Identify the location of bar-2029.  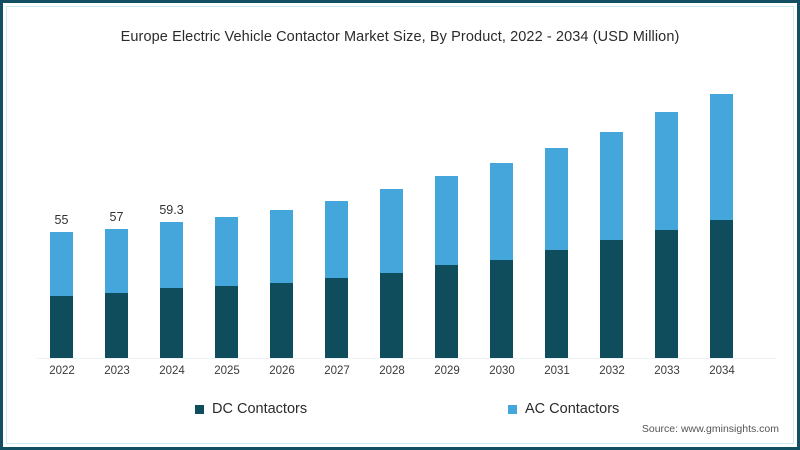
(446, 267).